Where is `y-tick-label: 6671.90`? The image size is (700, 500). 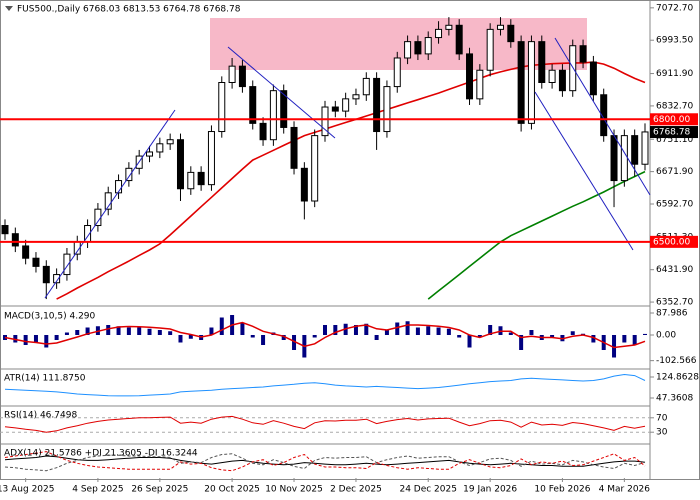
y-tick-label: 6671.90 is located at coordinates (674, 172).